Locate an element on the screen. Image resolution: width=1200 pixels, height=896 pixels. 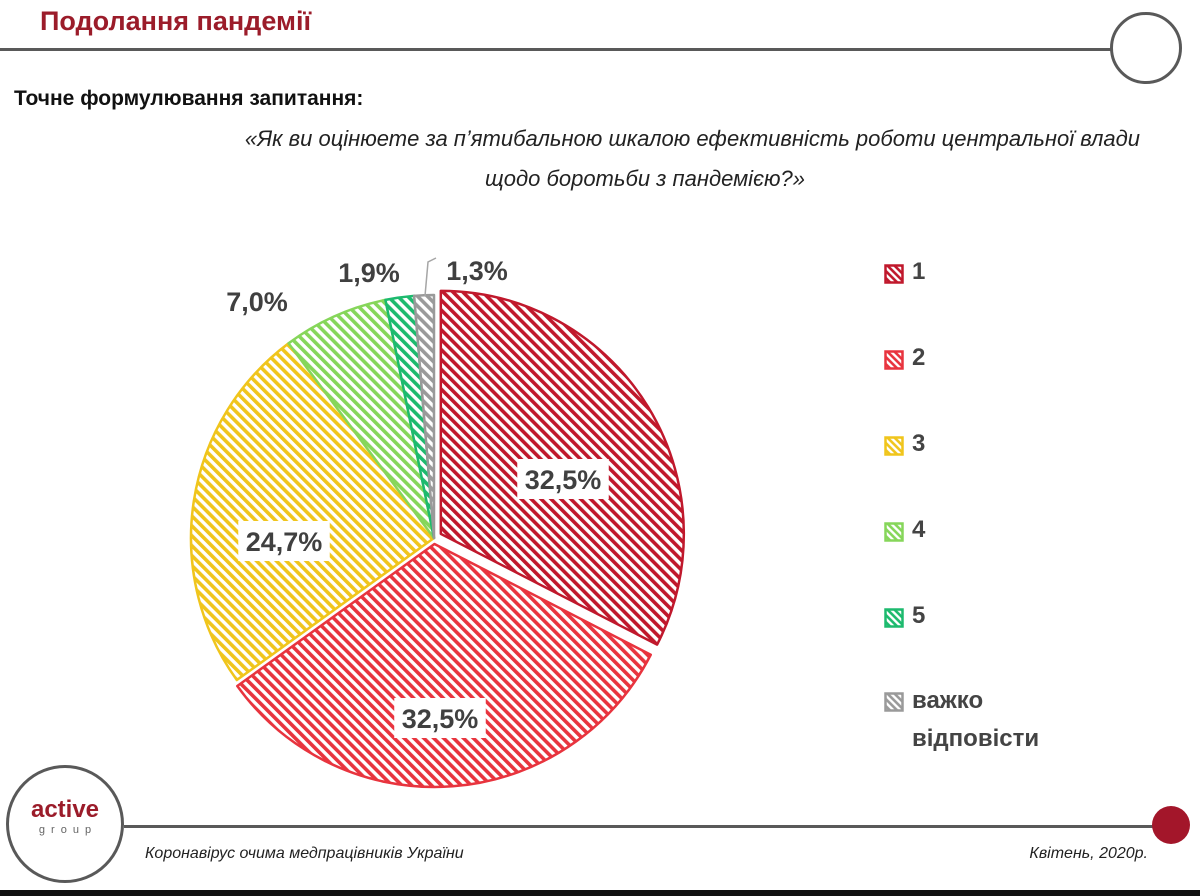
footer-dot-decoration is located at coordinates (1171, 825).